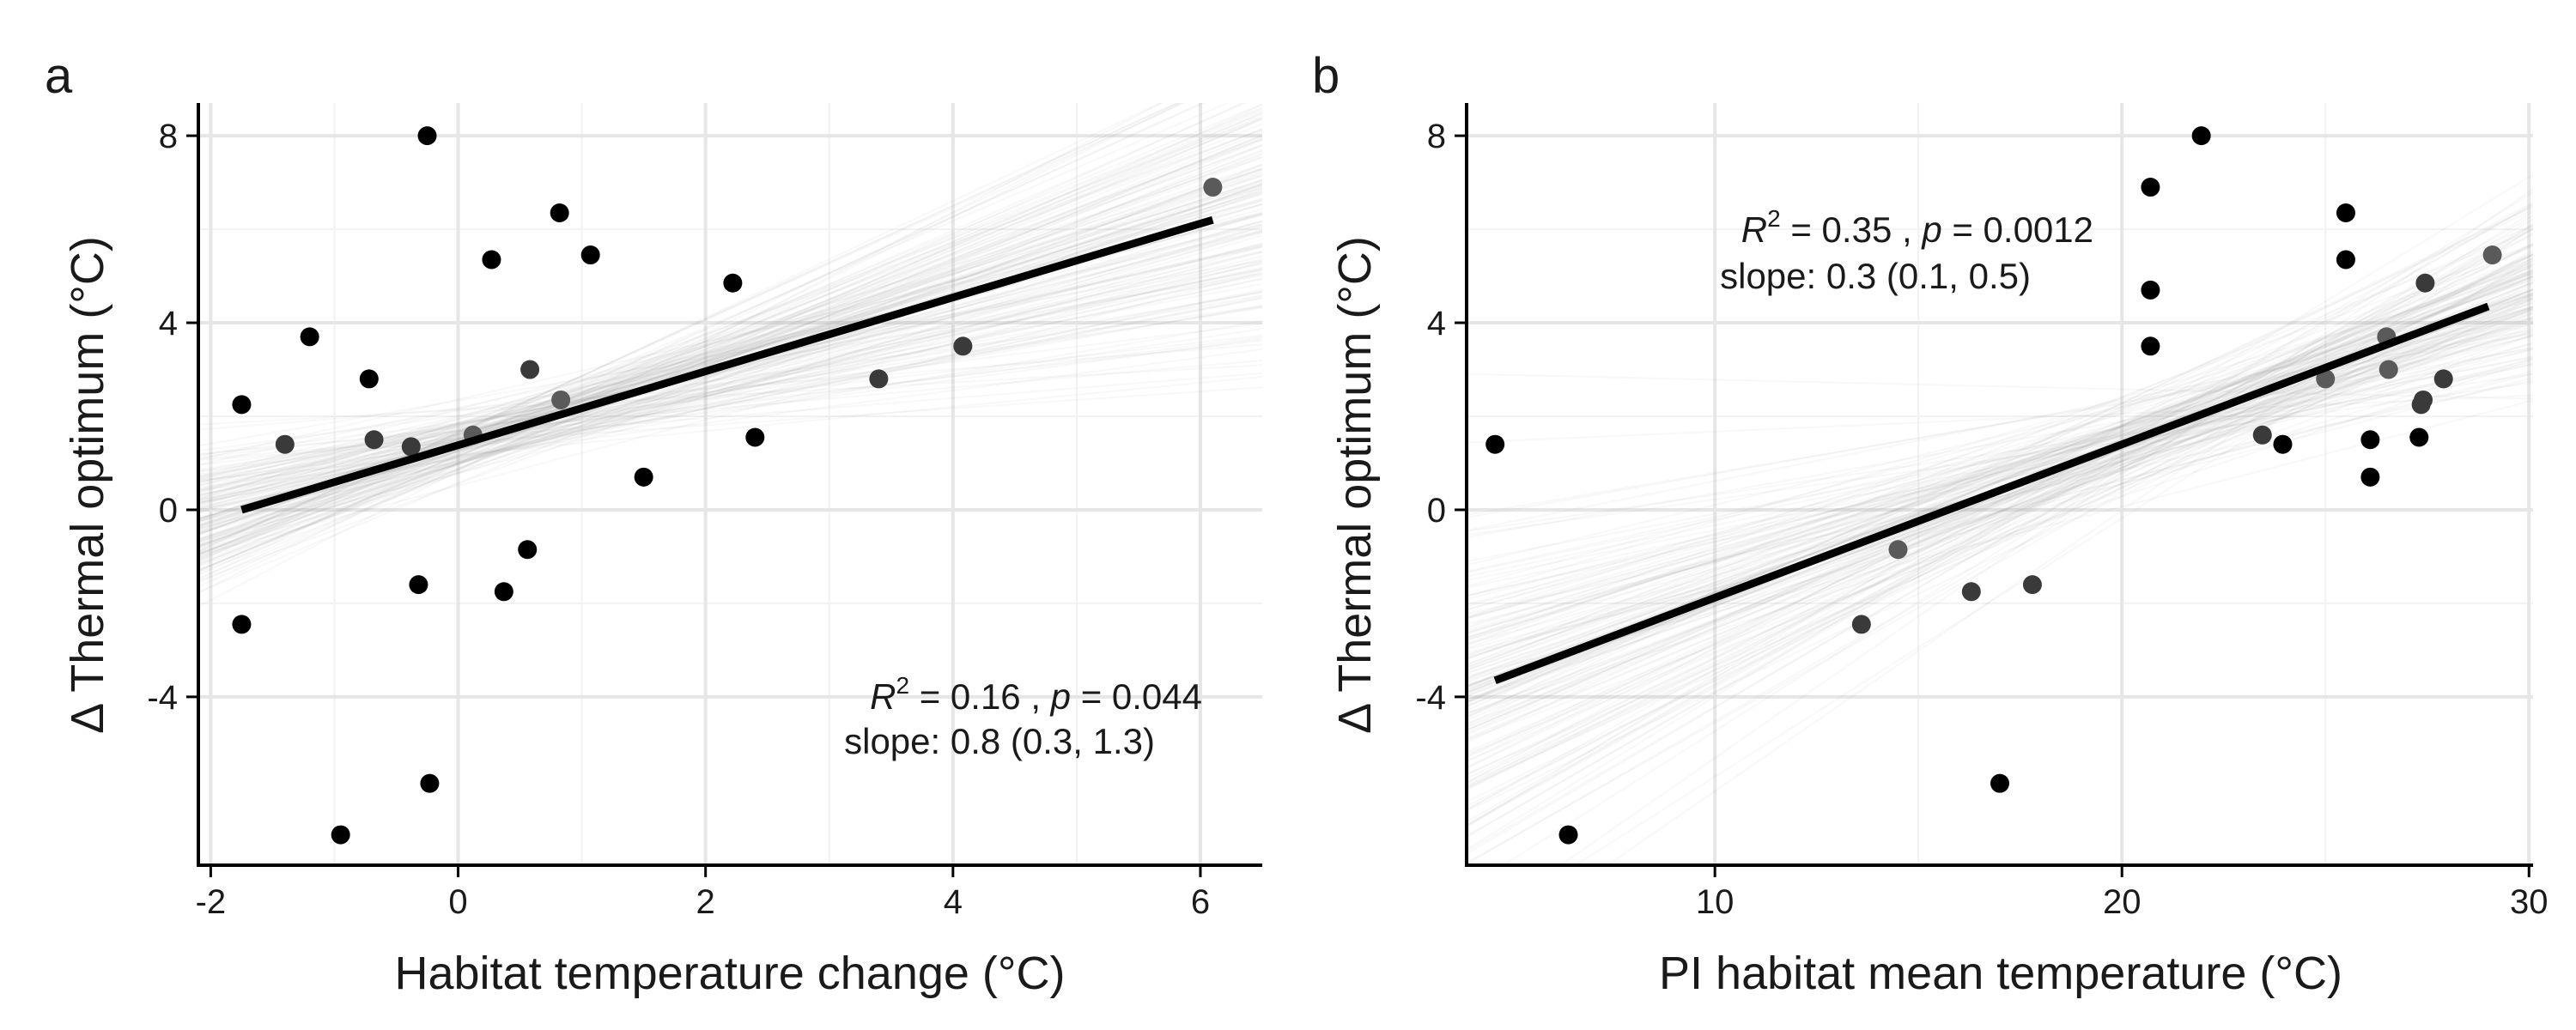  Describe the element at coordinates (87, 485) in the screenshot. I see `panel-a-y-axis-title: Δ Thermal optimum (°C)` at that location.